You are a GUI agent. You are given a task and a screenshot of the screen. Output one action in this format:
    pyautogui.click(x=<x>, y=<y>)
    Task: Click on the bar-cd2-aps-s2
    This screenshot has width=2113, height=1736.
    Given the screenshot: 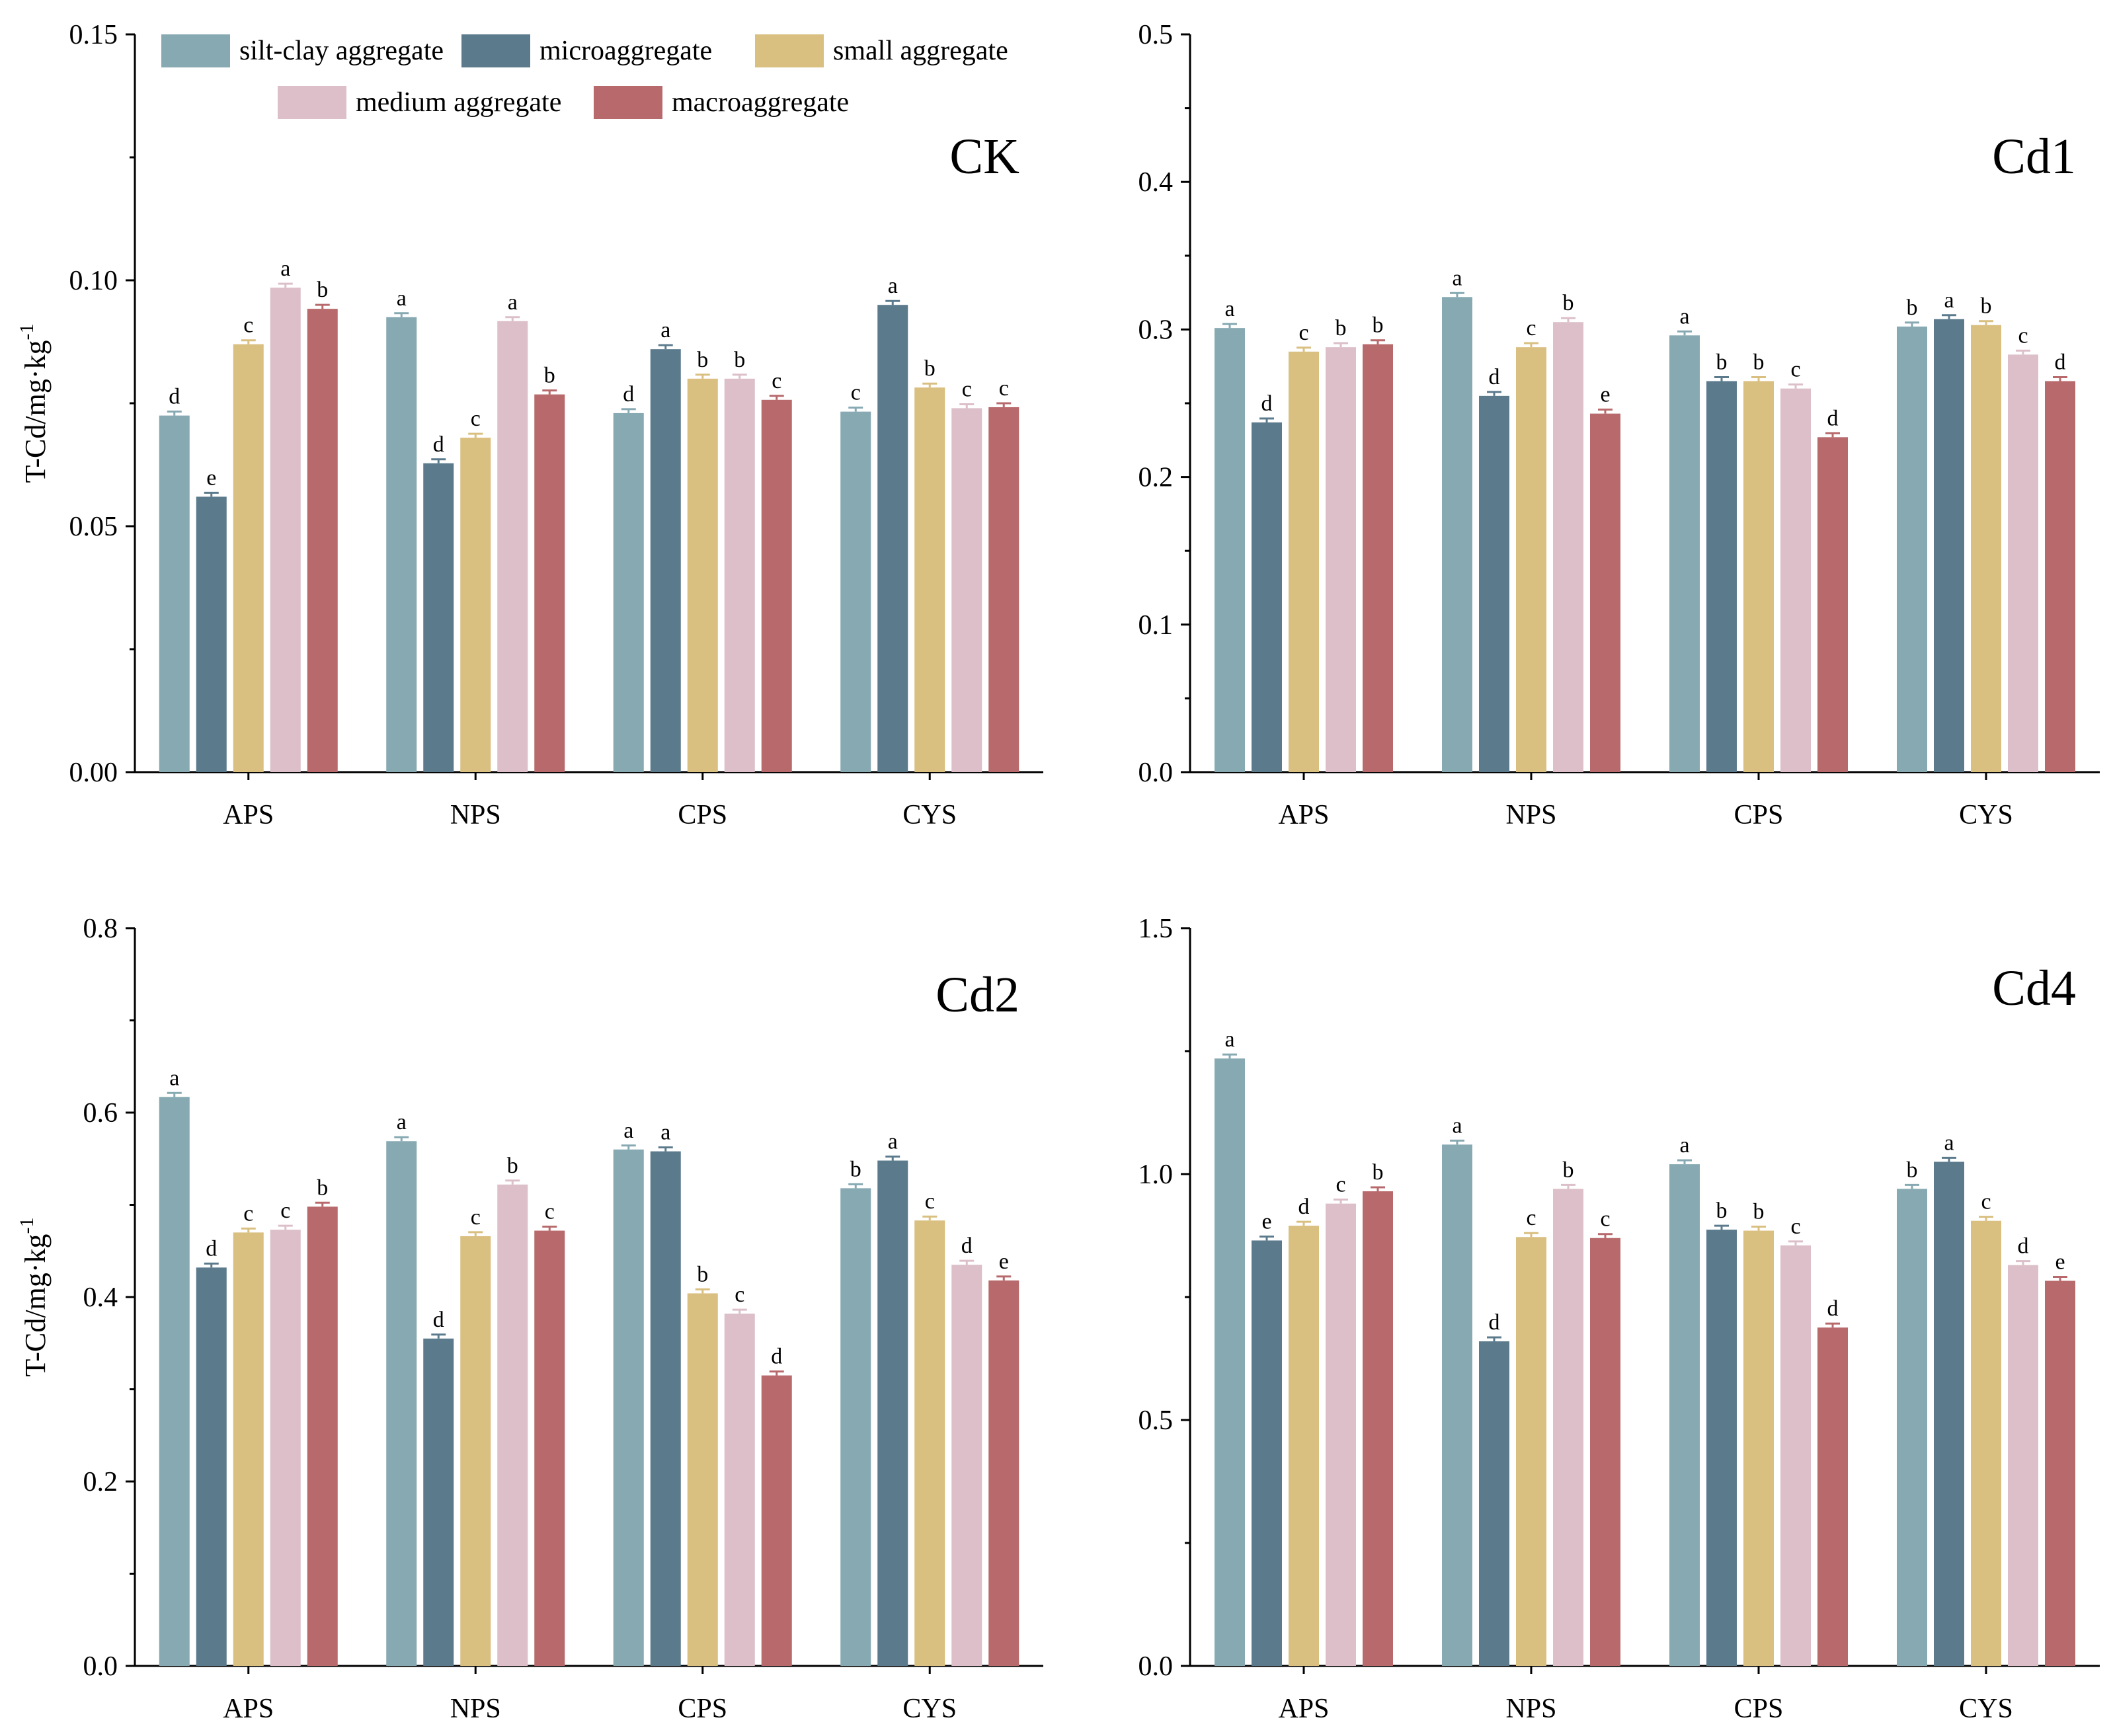 What is the action you would take?
    pyautogui.click(x=248, y=1449)
    